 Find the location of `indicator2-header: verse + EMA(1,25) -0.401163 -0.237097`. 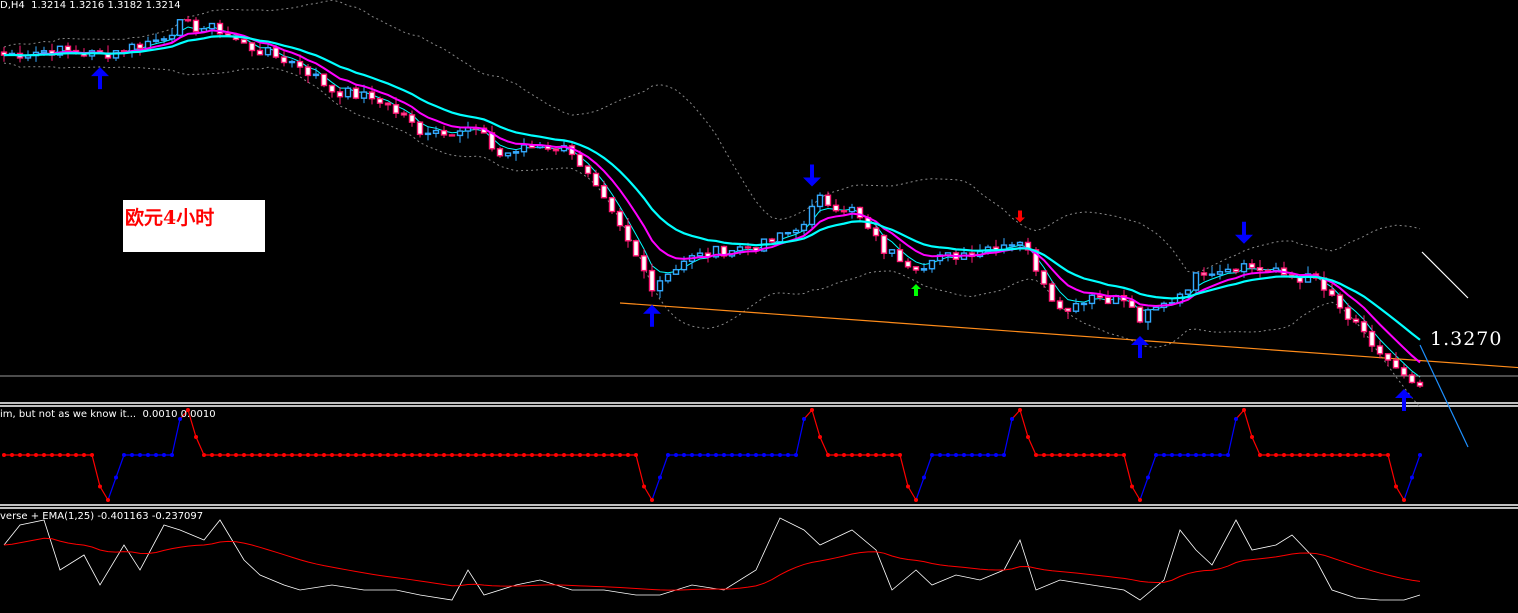

indicator2-header: verse + EMA(1,25) -0.401163 -0.237097 is located at coordinates (102, 516).